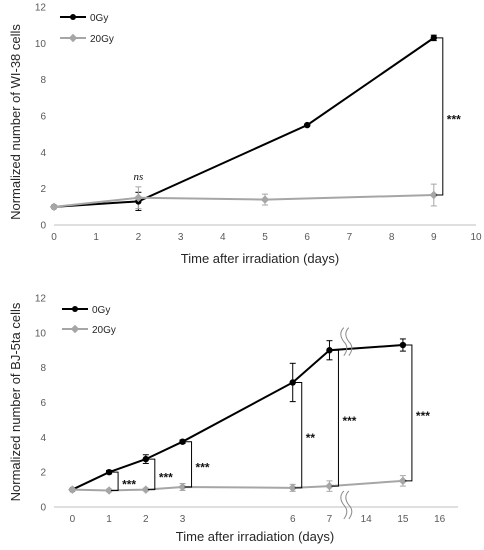 The width and height of the screenshot is (484, 550). What do you see at coordinates (15, 122) in the screenshot?
I see `y-axis-title: Normalized number of WI-38 cells` at bounding box center [15, 122].